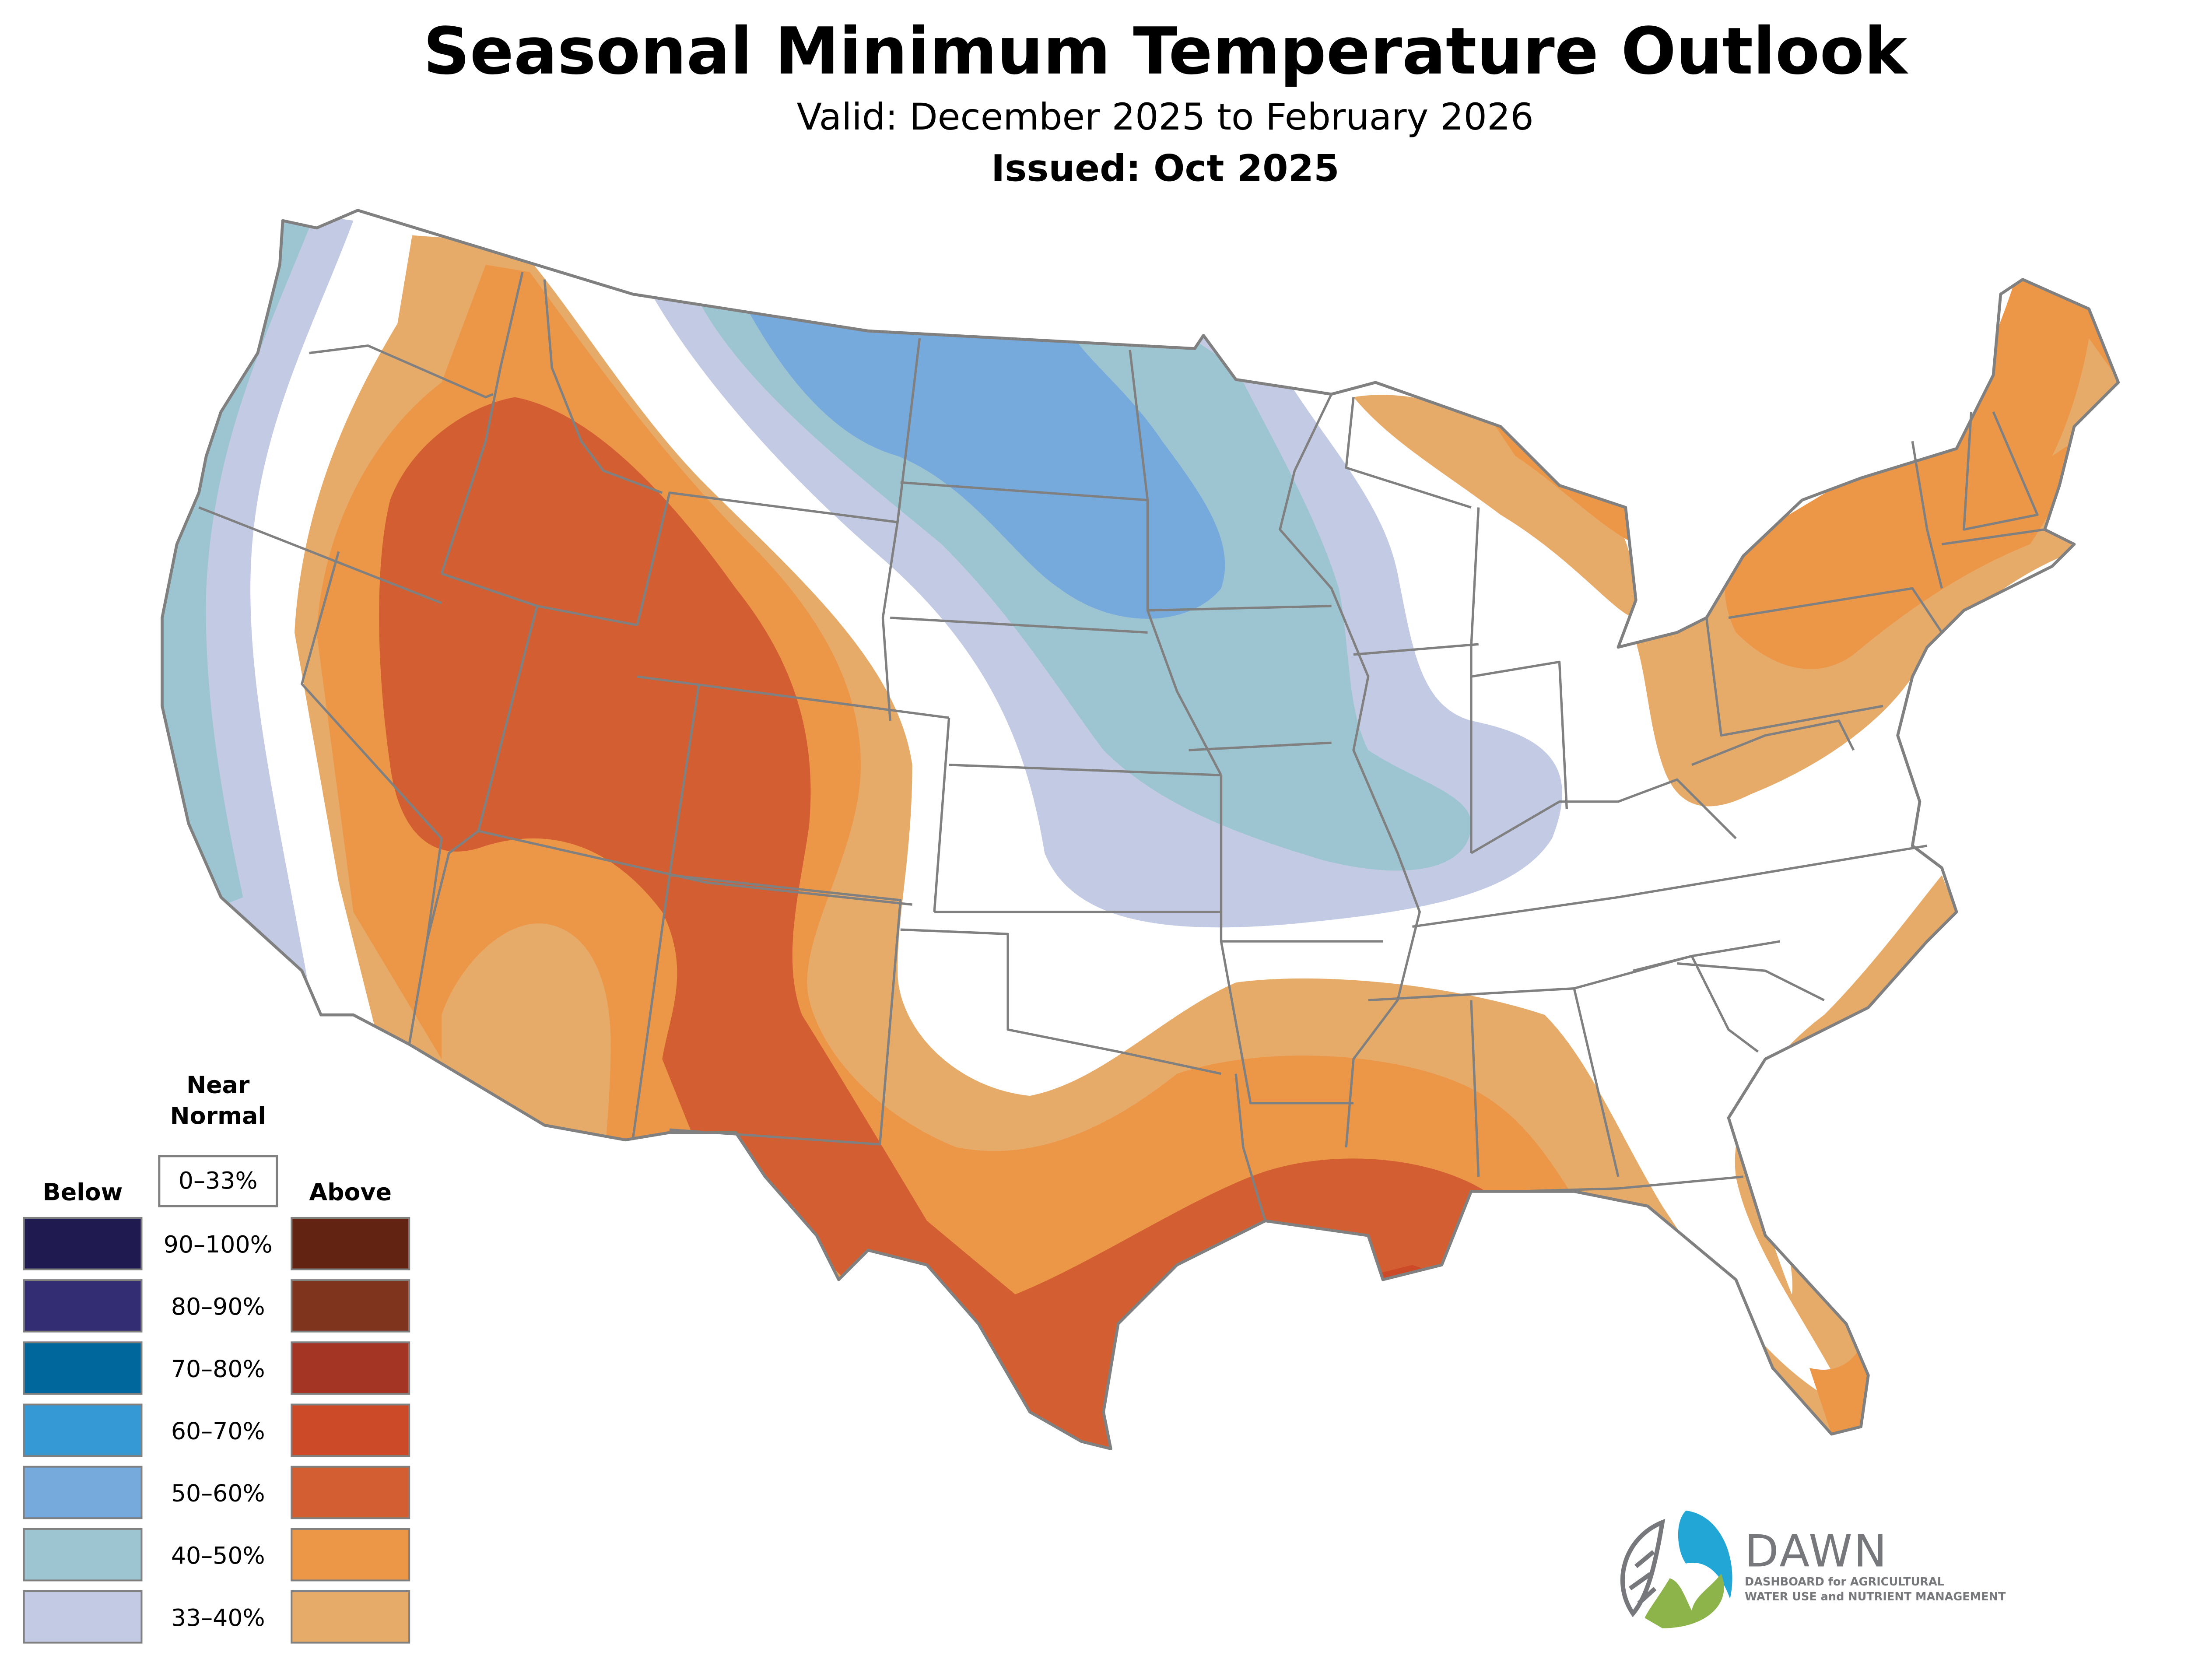 This screenshot has height=1680, width=2188. What do you see at coordinates (1286, 1023) in the screenshot?
I see `border-ar-la` at bounding box center [1286, 1023].